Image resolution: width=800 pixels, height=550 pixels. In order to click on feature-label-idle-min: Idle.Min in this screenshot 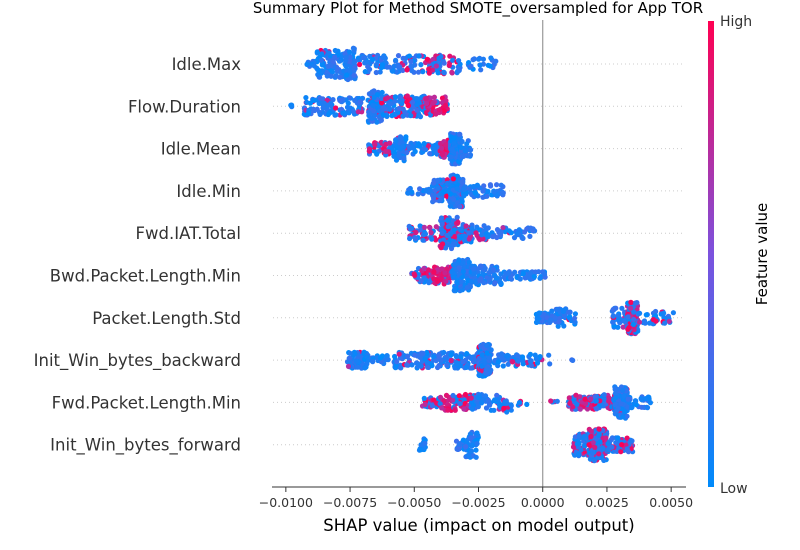, I will do `click(208, 191)`.